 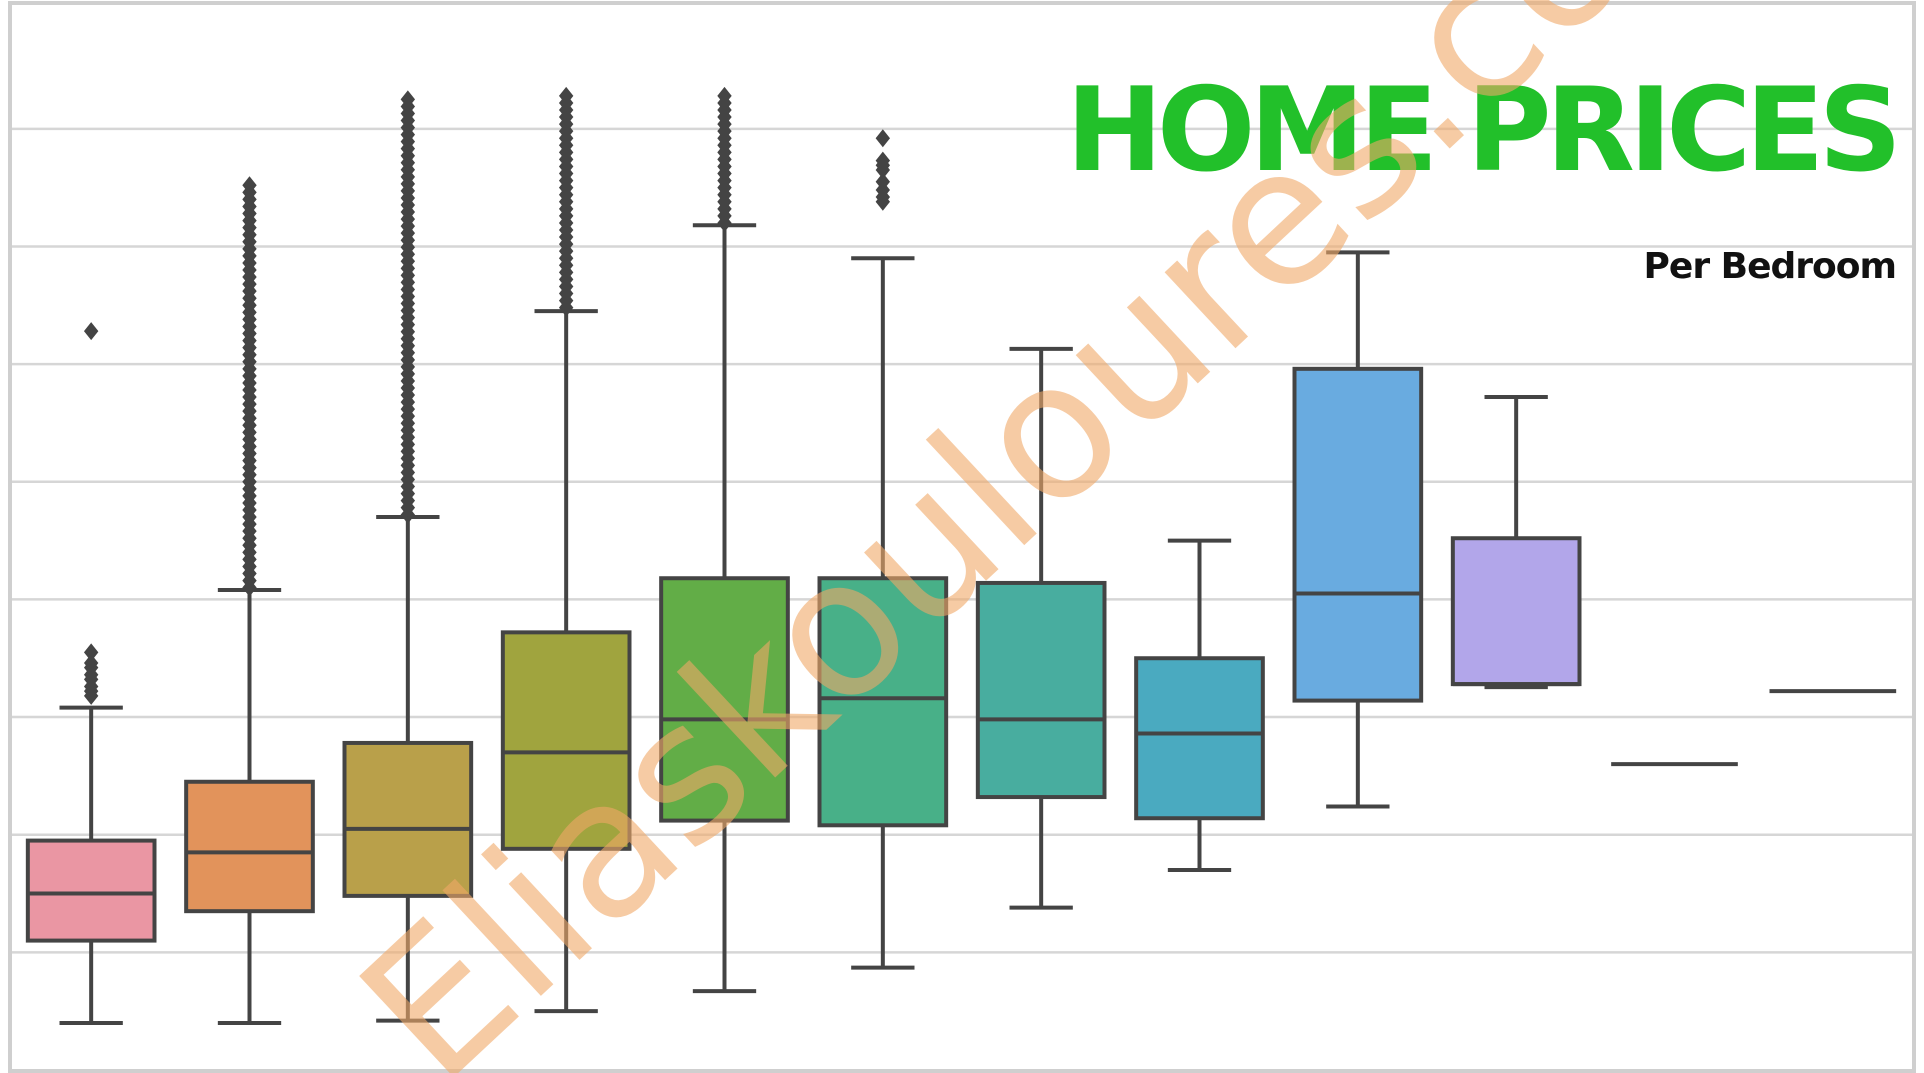 What do you see at coordinates (1481, 130) in the screenshot?
I see `chart-title: HOME PRICES` at bounding box center [1481, 130].